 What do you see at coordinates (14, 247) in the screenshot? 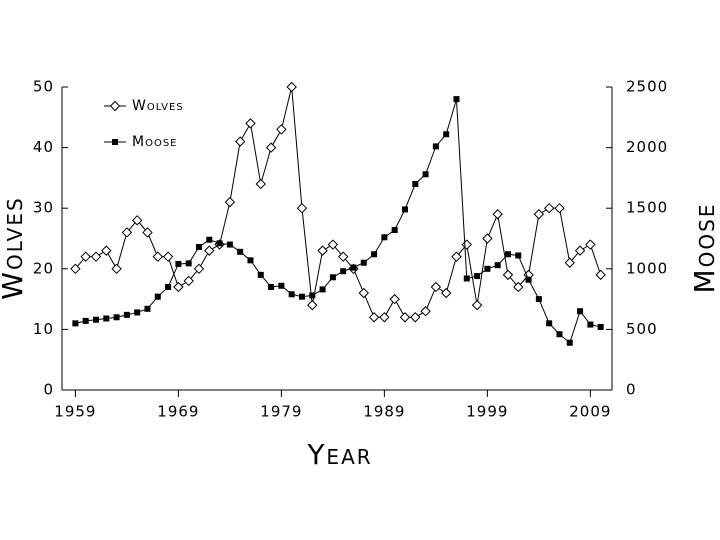
I see `y-axis-label: Wolves` at bounding box center [14, 247].